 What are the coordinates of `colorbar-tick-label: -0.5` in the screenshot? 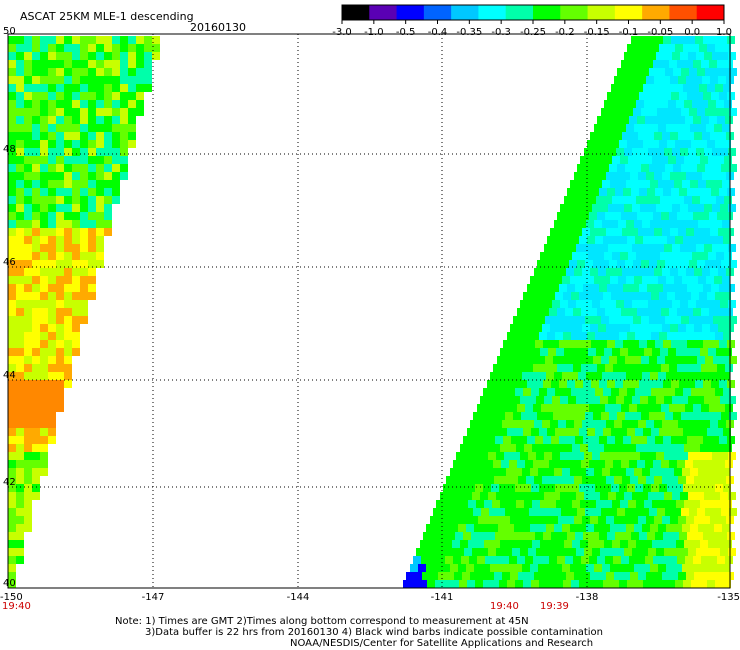 It's located at (406, 32).